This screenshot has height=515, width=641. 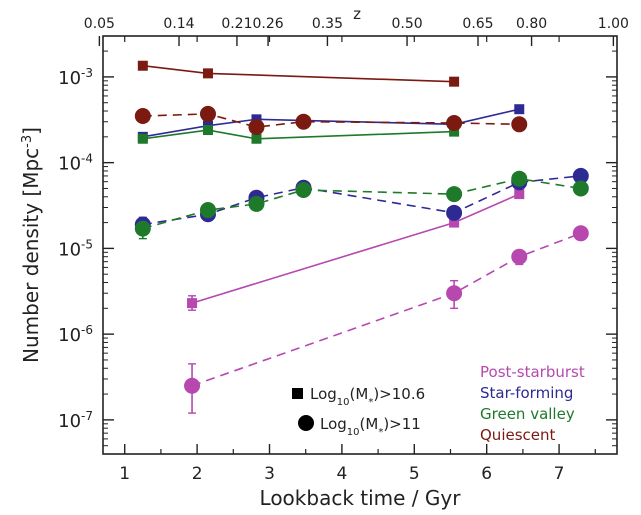 I want to click on x-tick-label: 5, so click(x=414, y=474).